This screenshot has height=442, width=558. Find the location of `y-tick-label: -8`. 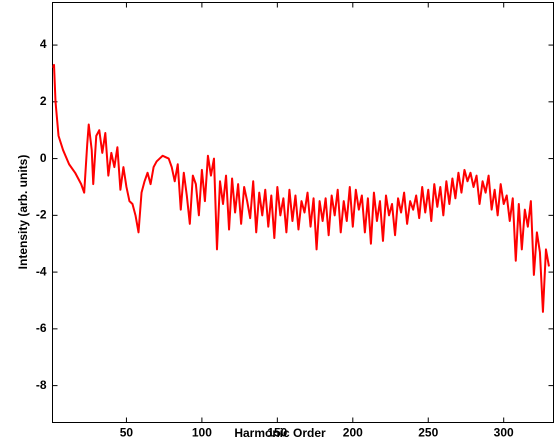

y-tick-label: -8 is located at coordinates (41, 385).